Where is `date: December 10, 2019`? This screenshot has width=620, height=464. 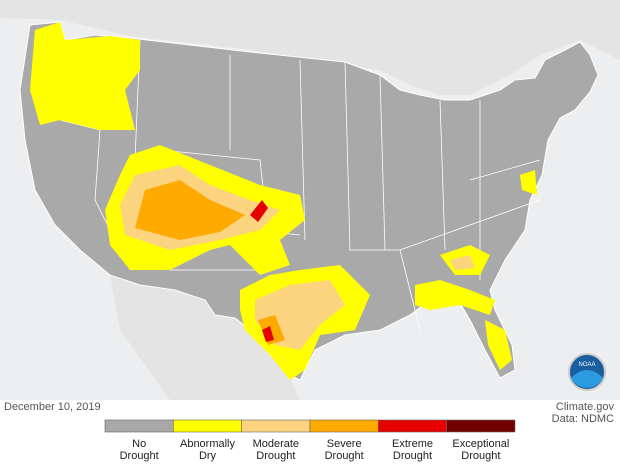
date: December 10, 2019 is located at coordinates (52, 407).